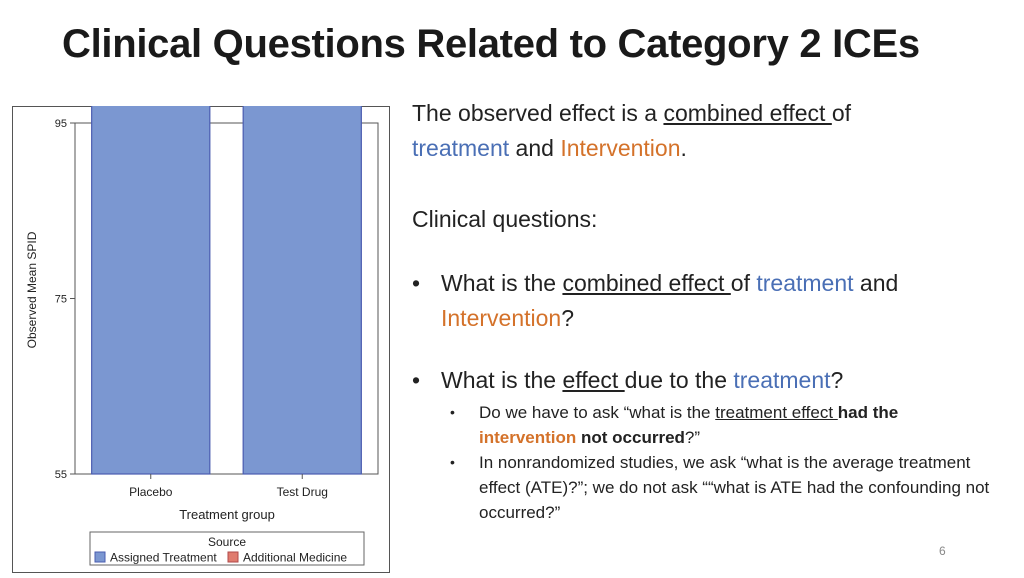 This screenshot has width=1024, height=578. I want to click on page-number: 6, so click(942, 551).